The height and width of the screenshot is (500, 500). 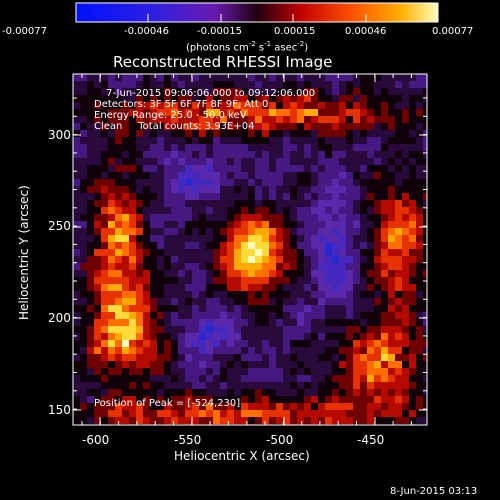 What do you see at coordinates (59, 318) in the screenshot?
I see `y-tick-label: 200` at bounding box center [59, 318].